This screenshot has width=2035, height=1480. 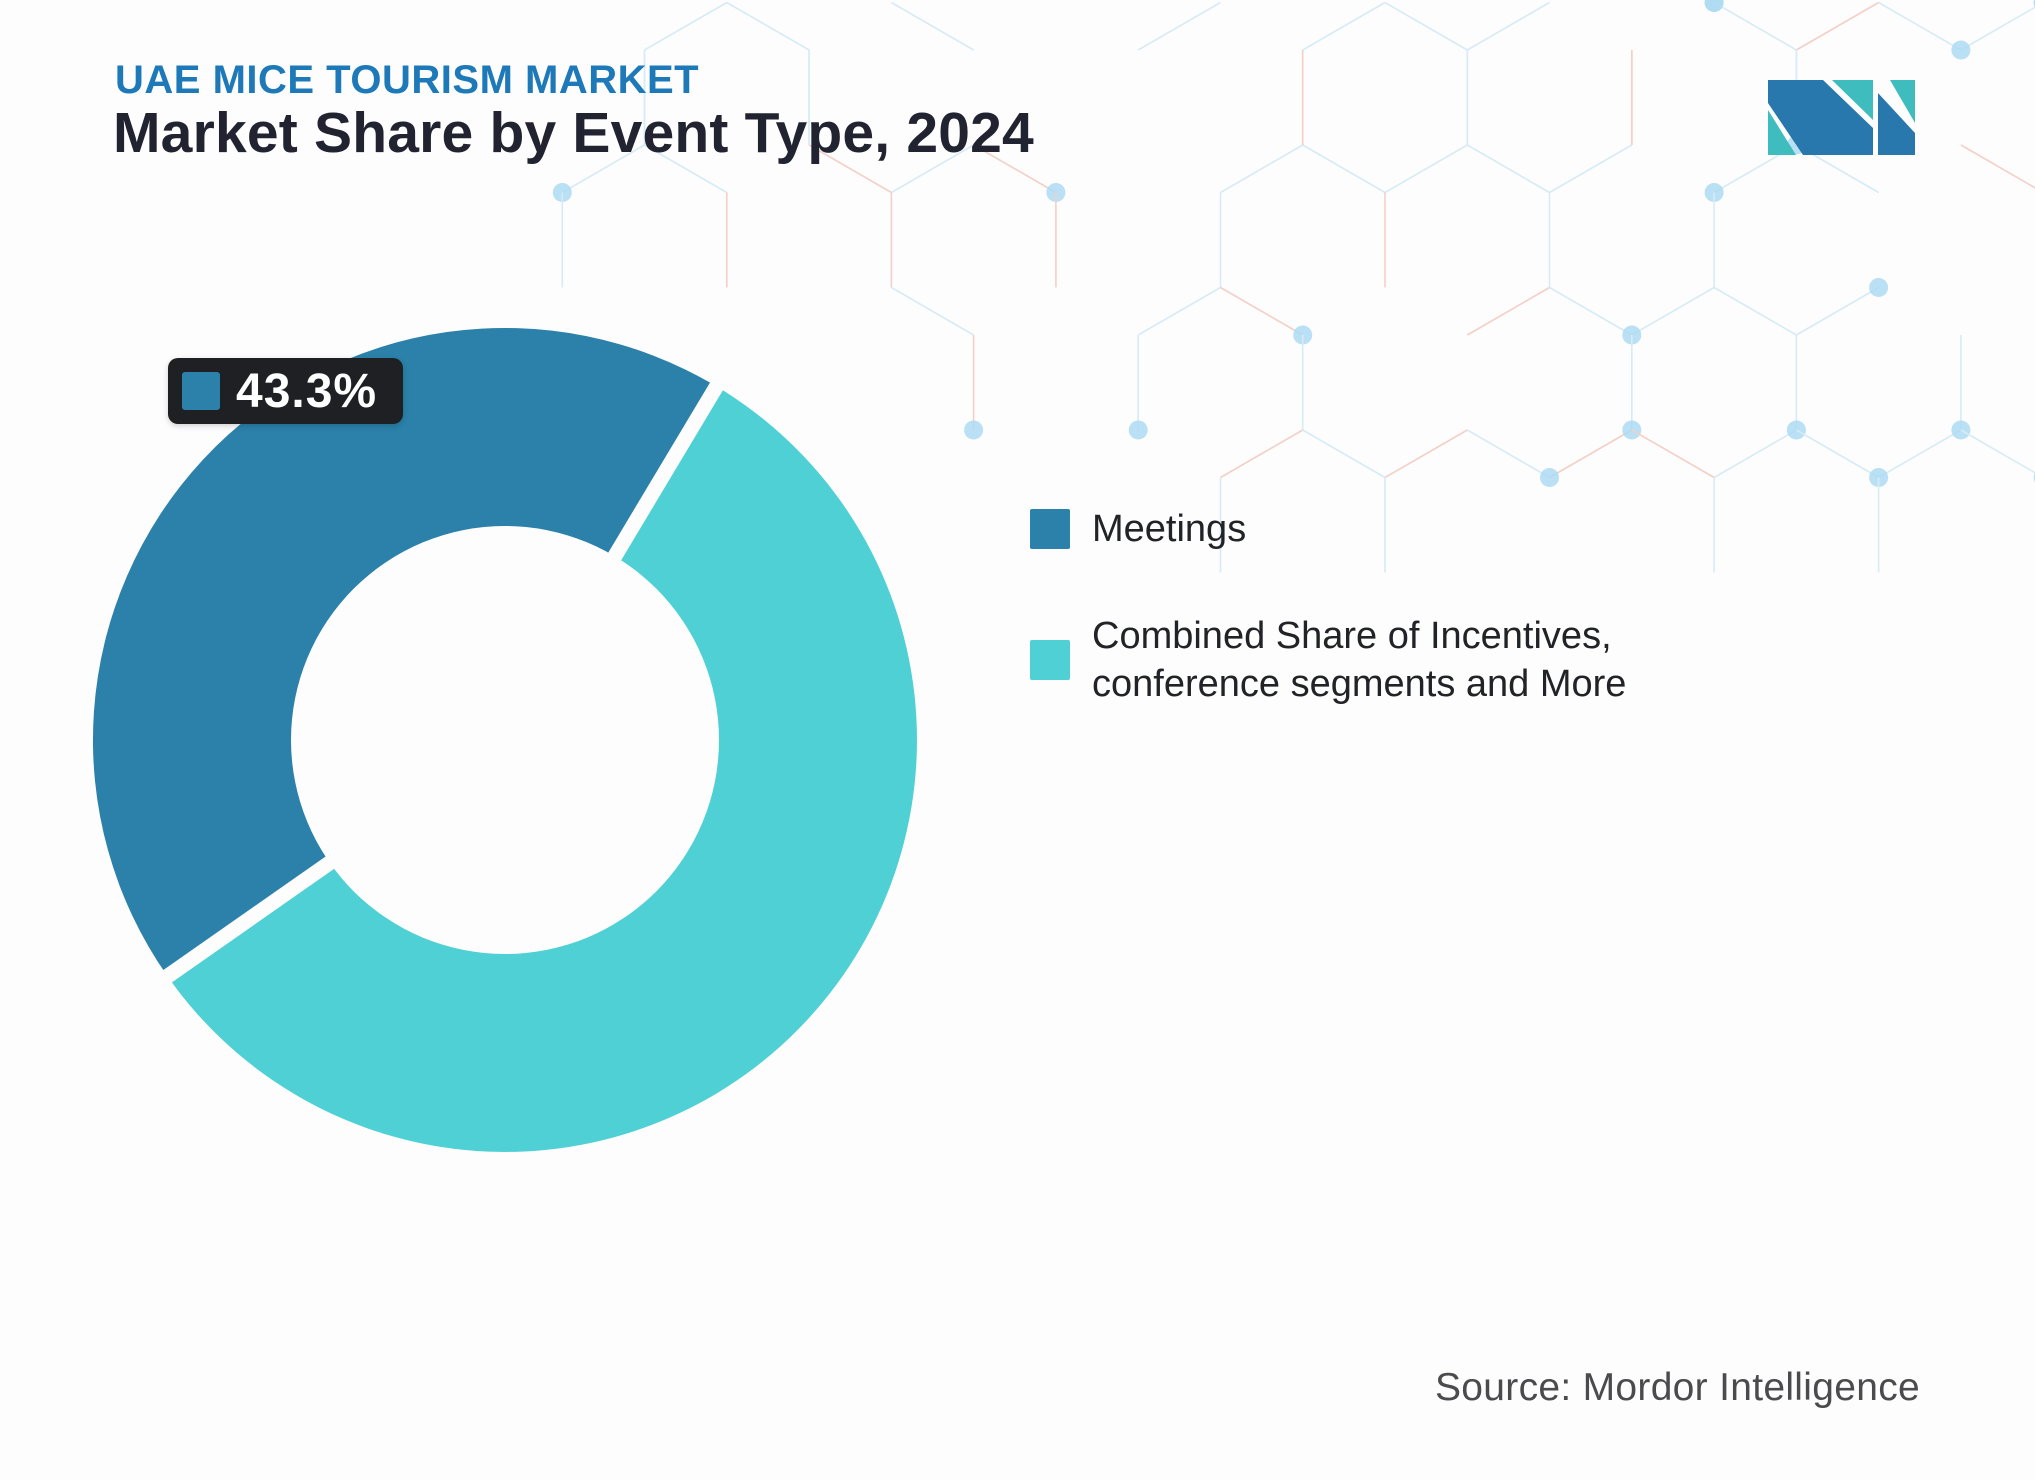 I want to click on mordor-intelligence-logo, so click(x=1841, y=117).